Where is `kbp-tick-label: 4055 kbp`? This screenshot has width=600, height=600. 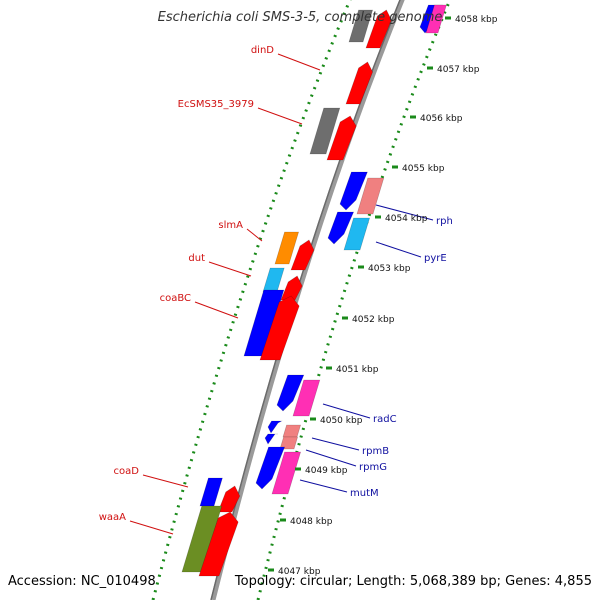 kbp-tick-label: 4055 kbp is located at coordinates (423, 169).